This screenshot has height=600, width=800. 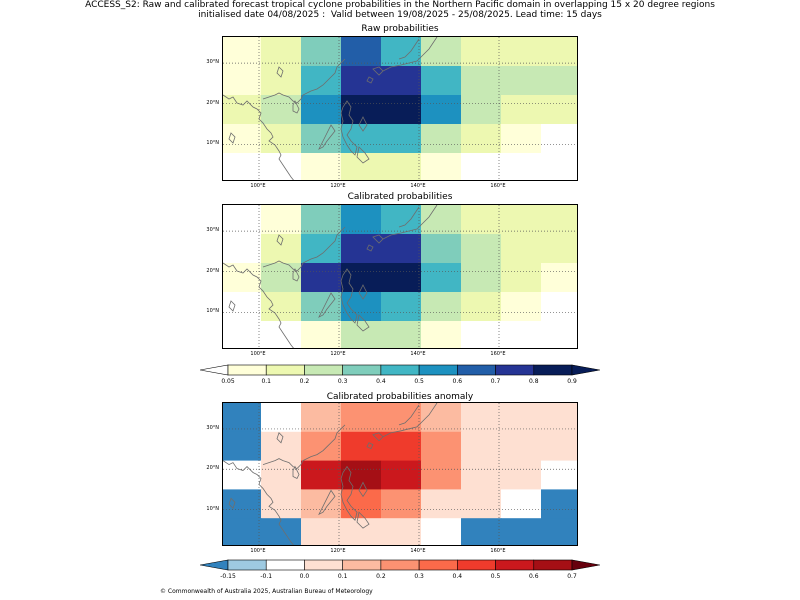 I want to click on longitude-tick-label: 160°E, so click(x=498, y=354).